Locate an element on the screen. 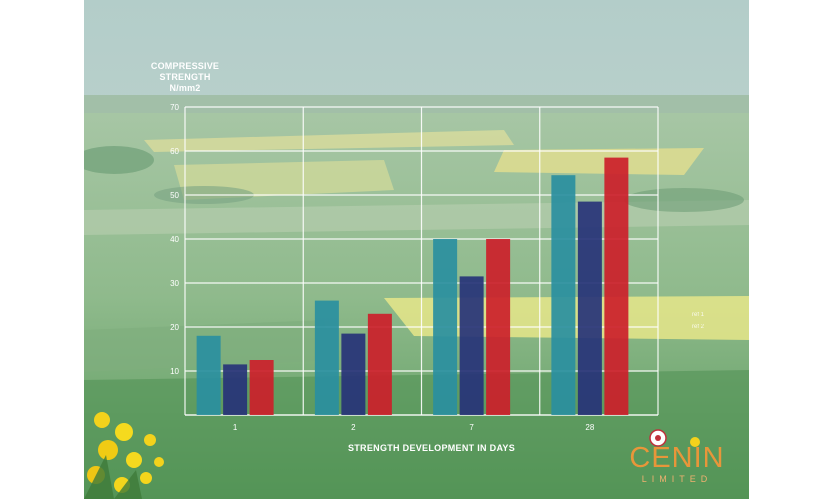  y-tick-label: 10 is located at coordinates (174, 371).